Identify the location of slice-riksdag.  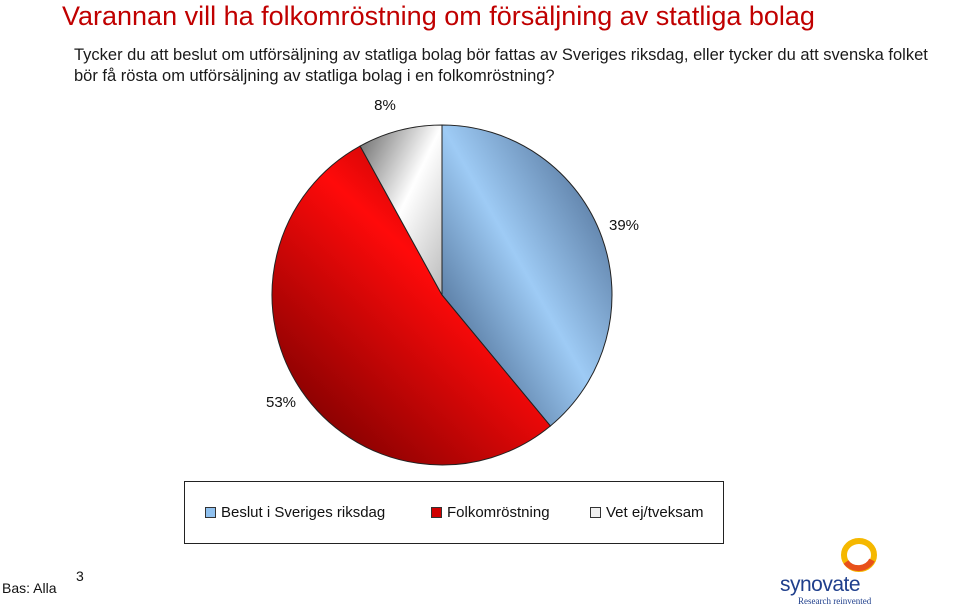
(527, 275).